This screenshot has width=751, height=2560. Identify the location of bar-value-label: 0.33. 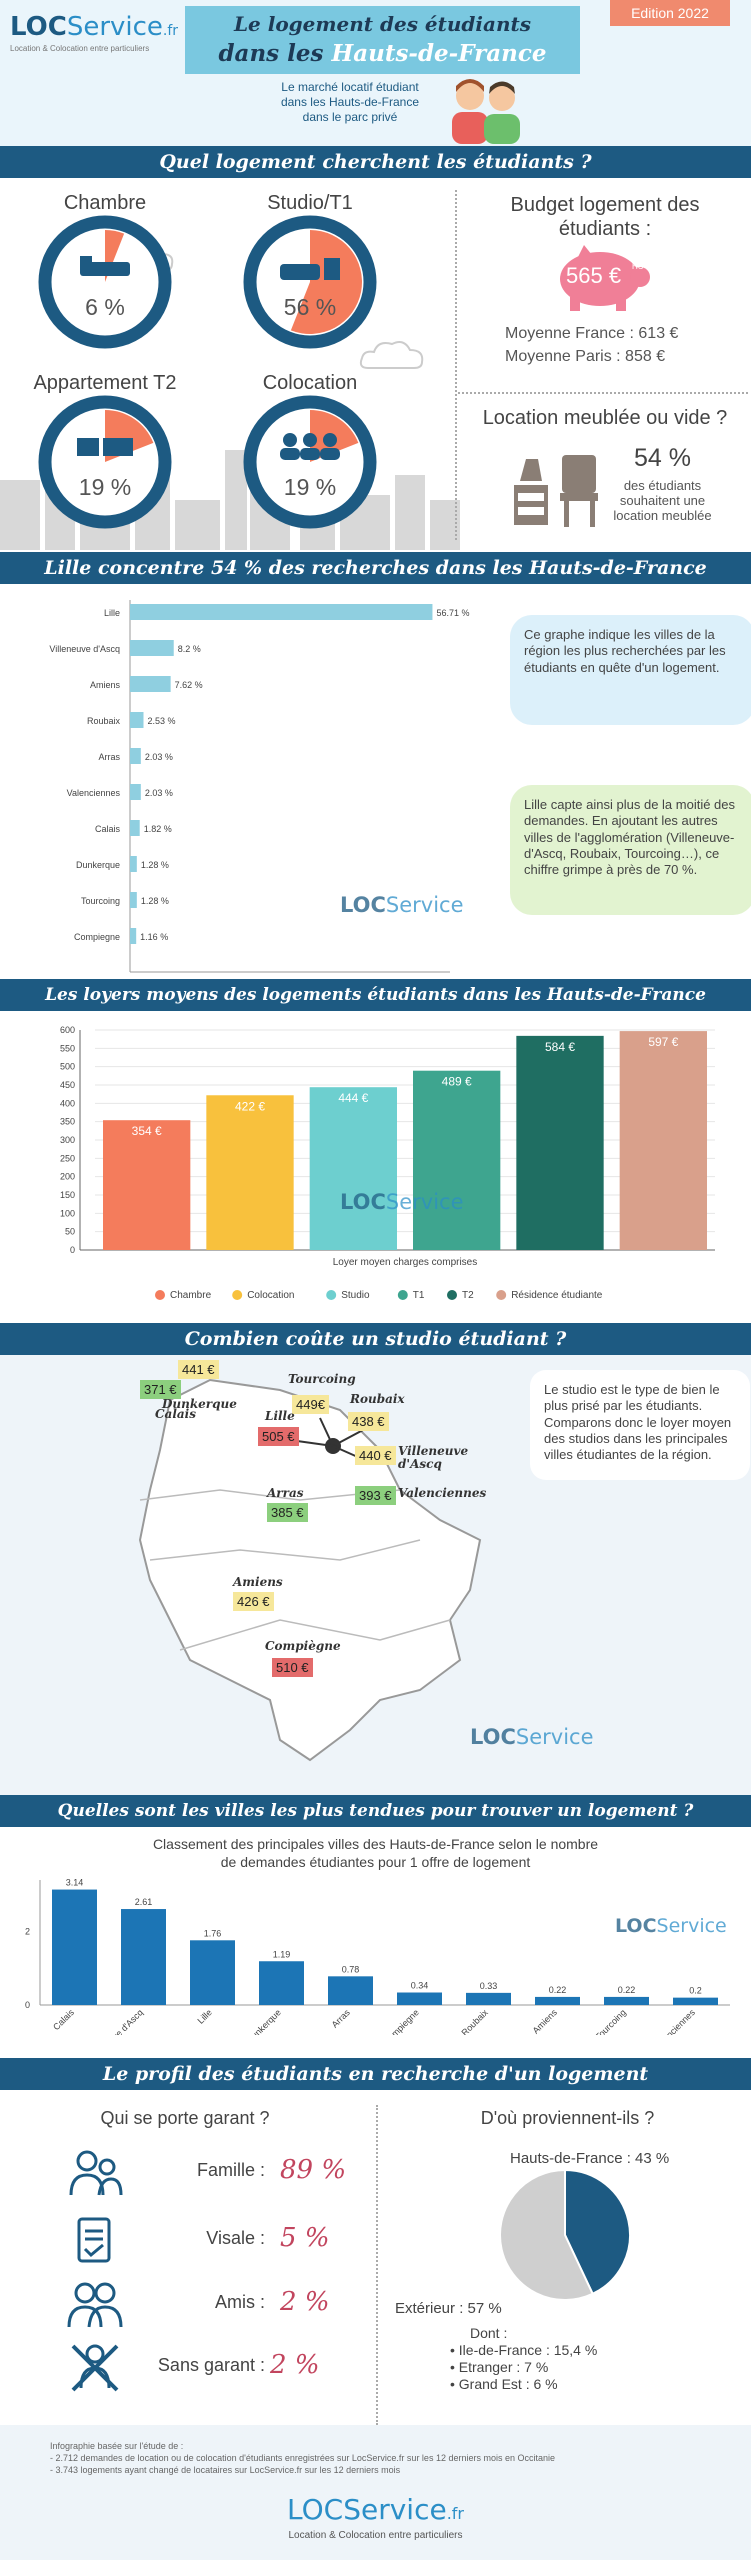
(489, 1986).